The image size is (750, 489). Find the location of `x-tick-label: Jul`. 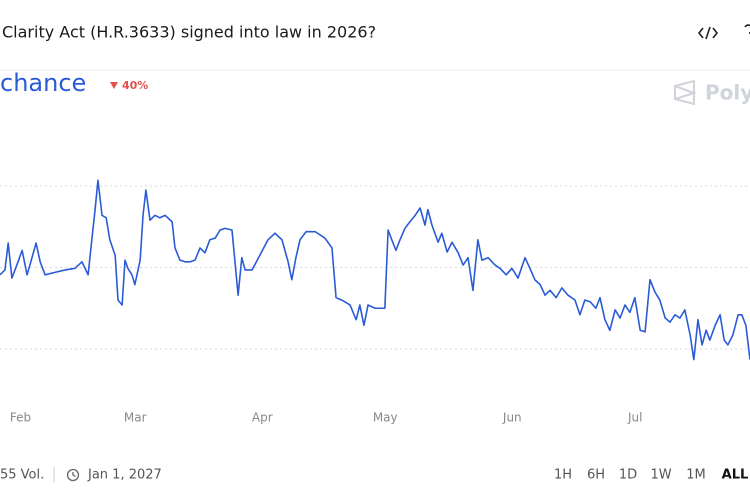

x-tick-label: Jul is located at coordinates (634, 418).